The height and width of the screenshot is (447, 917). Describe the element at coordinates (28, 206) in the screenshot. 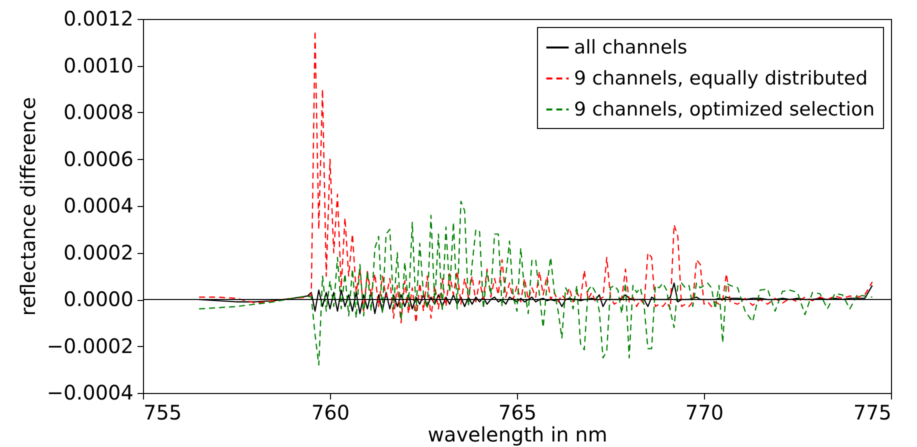

I see `y-axis-title: reflectance difference` at that location.